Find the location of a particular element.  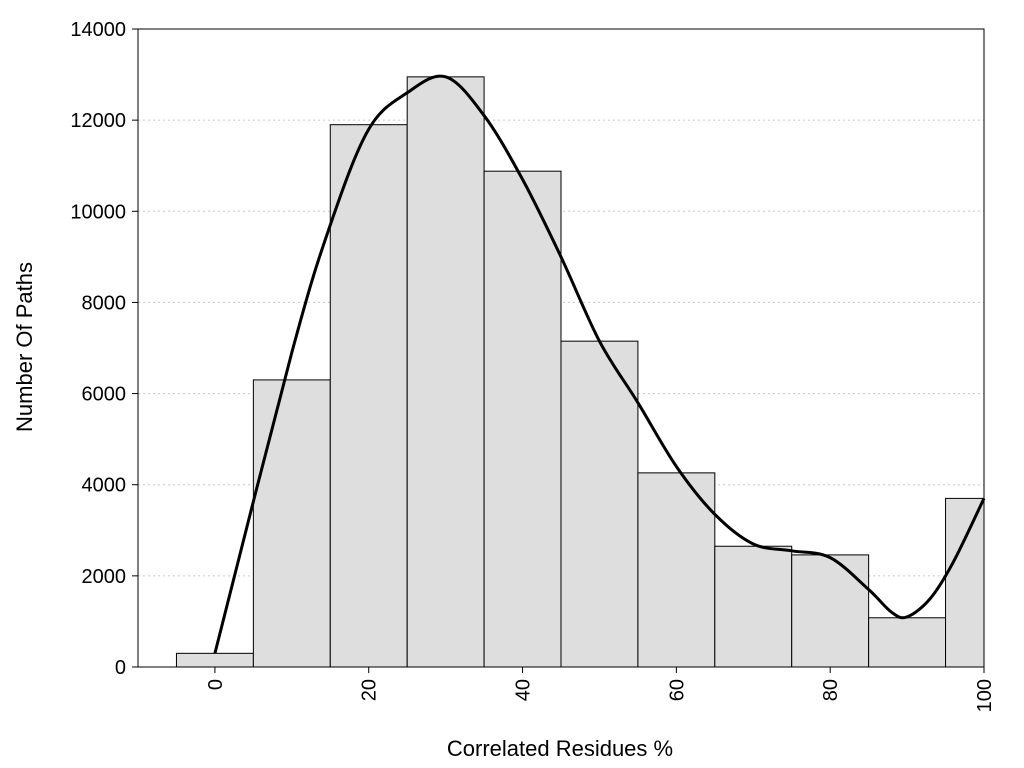

y-tick-label: 6000 is located at coordinates (104, 395).